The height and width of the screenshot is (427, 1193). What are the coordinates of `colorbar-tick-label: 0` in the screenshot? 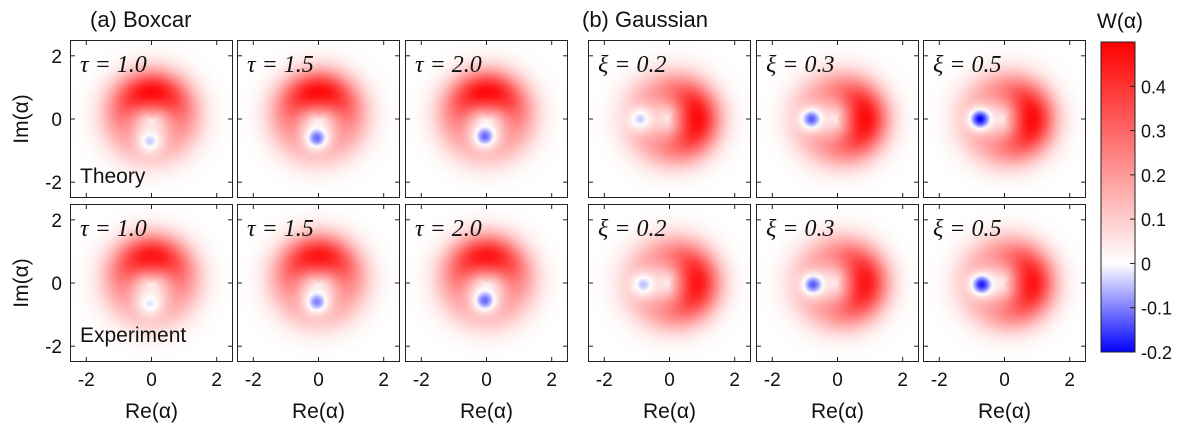 It's located at (1146, 264).